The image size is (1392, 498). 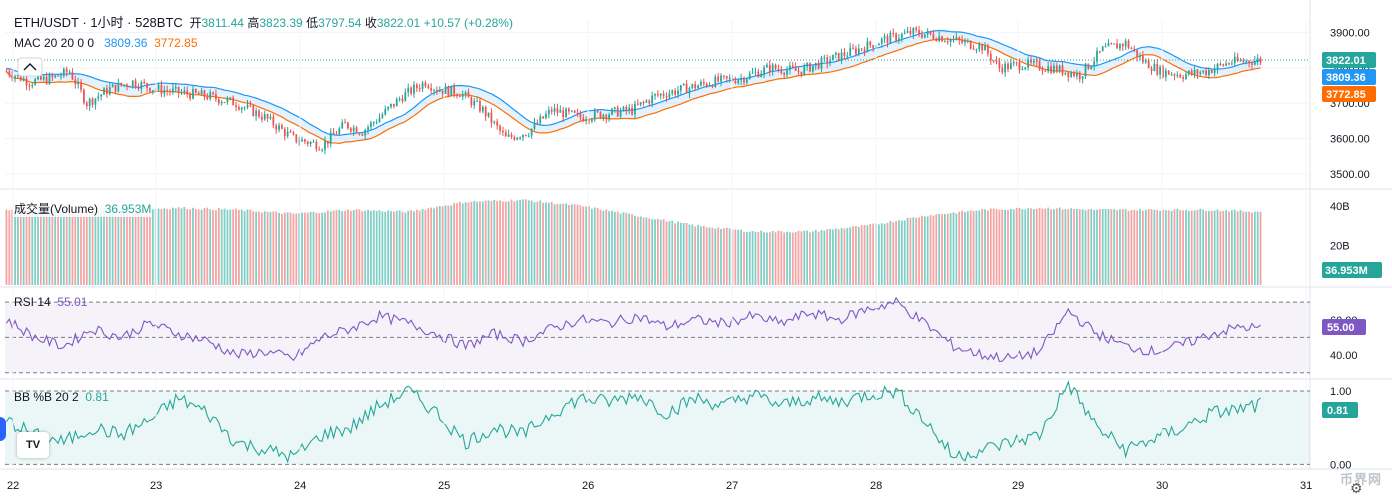 I want to click on lower-band-tag-bg, so click(x=1349, y=93).